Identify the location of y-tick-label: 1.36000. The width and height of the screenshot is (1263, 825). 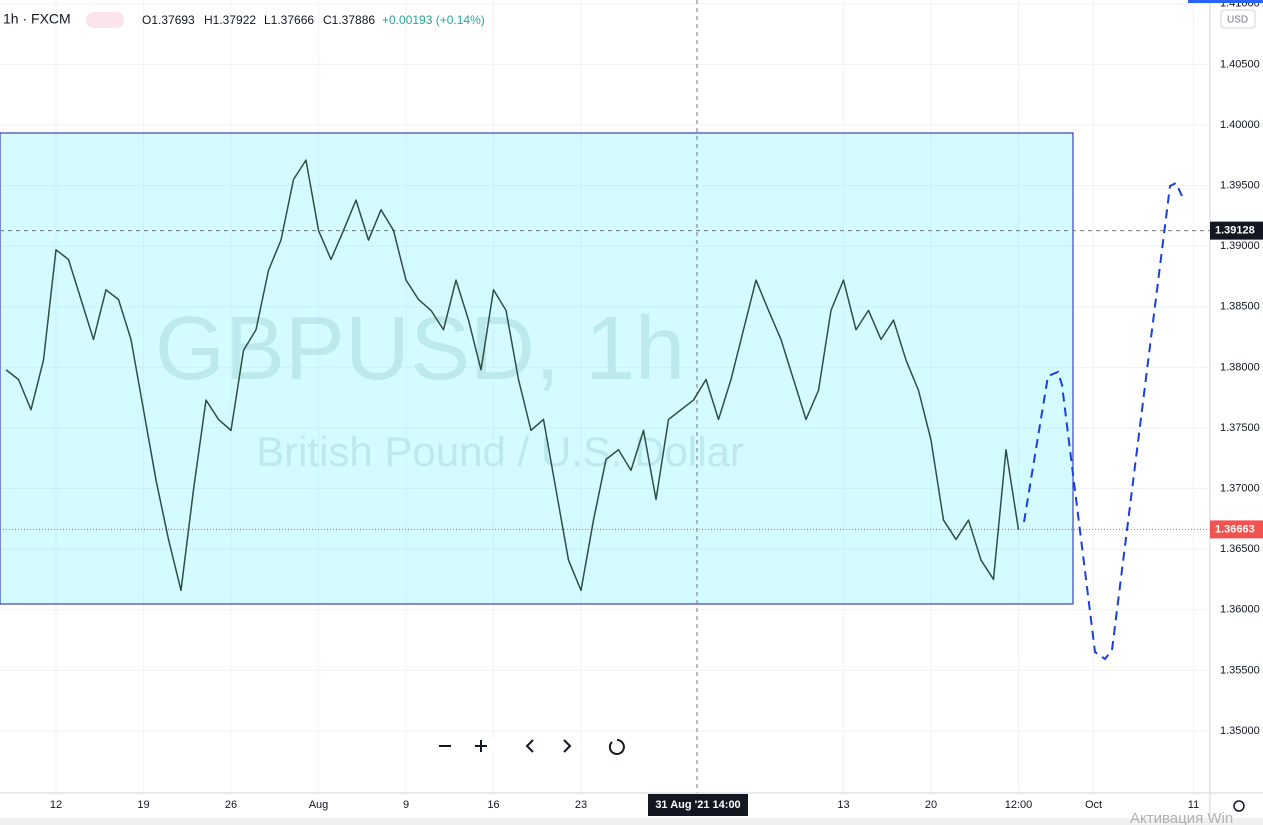
(1240, 610).